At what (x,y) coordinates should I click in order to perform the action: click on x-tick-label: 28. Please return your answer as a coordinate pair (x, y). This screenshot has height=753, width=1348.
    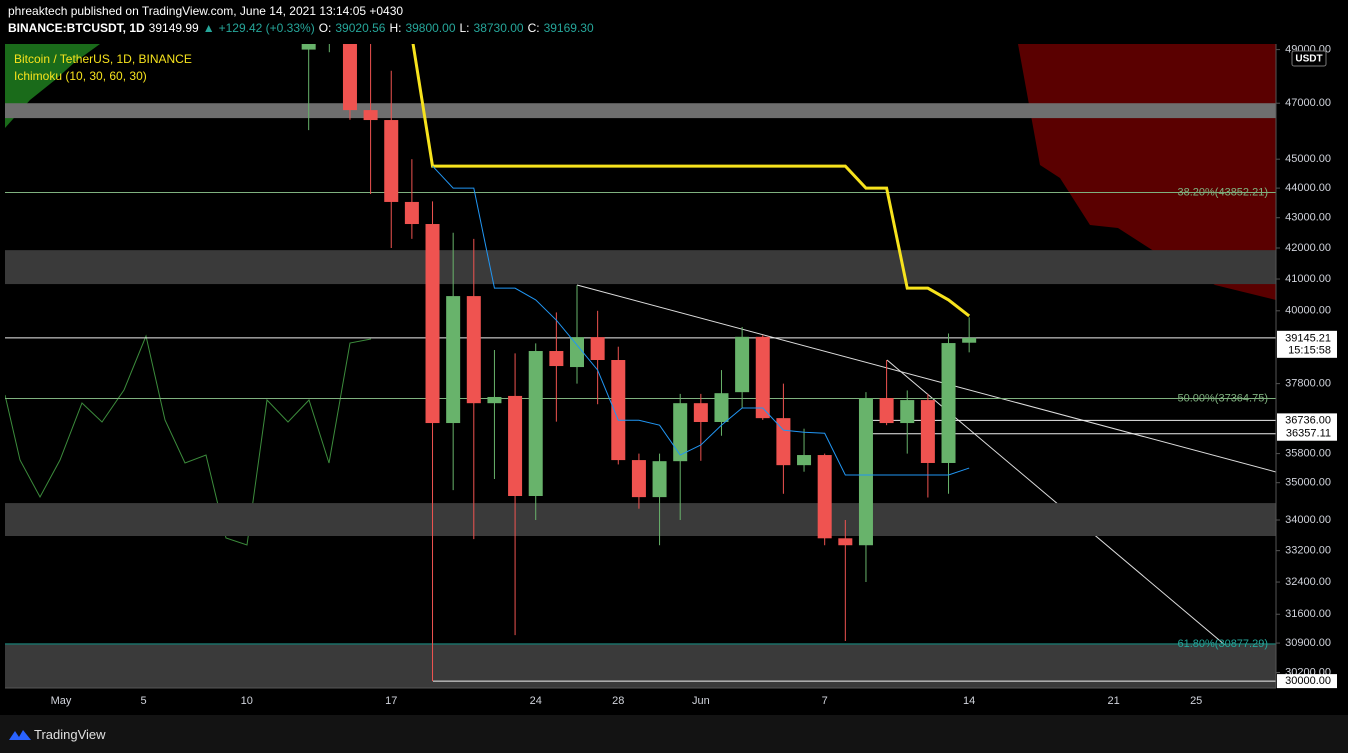
    Looking at the image, I should click on (618, 701).